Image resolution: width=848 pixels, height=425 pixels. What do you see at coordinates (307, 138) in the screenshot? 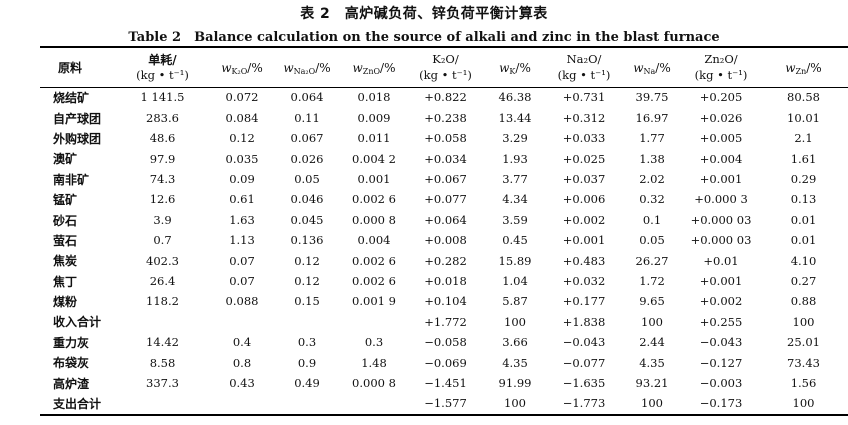
I see `table-cell: 0.067` at bounding box center [307, 138].